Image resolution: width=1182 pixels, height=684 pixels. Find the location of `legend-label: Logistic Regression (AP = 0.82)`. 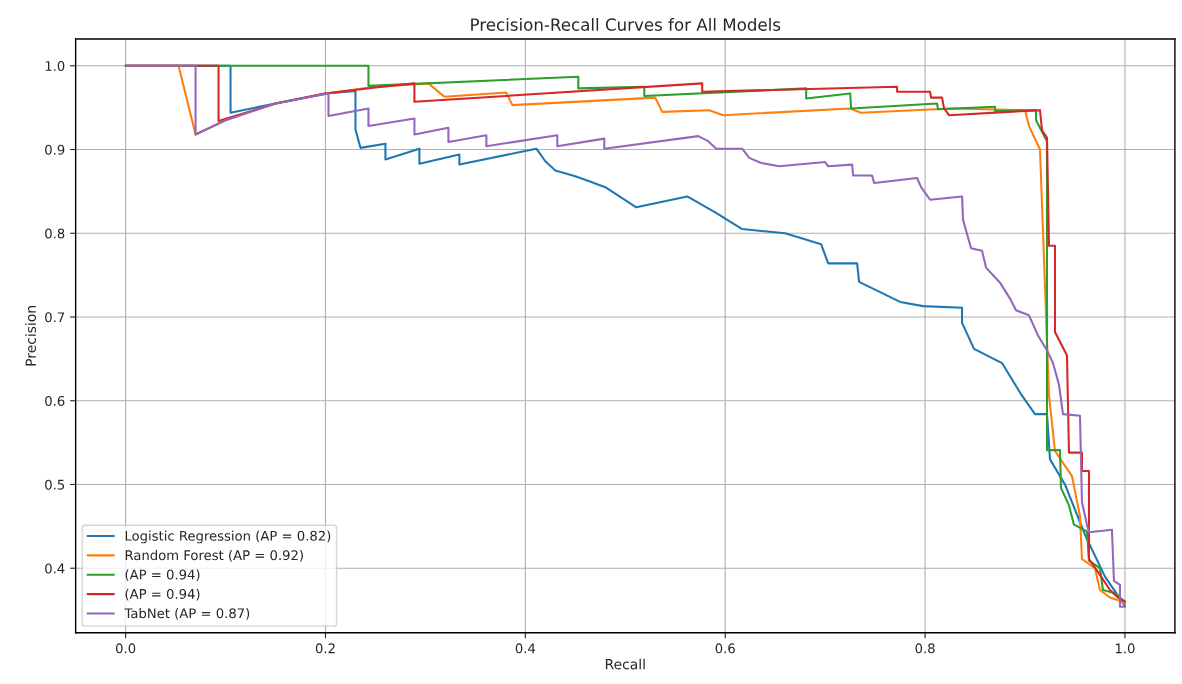

legend-label: Logistic Regression (AP = 0.82) is located at coordinates (228, 537).